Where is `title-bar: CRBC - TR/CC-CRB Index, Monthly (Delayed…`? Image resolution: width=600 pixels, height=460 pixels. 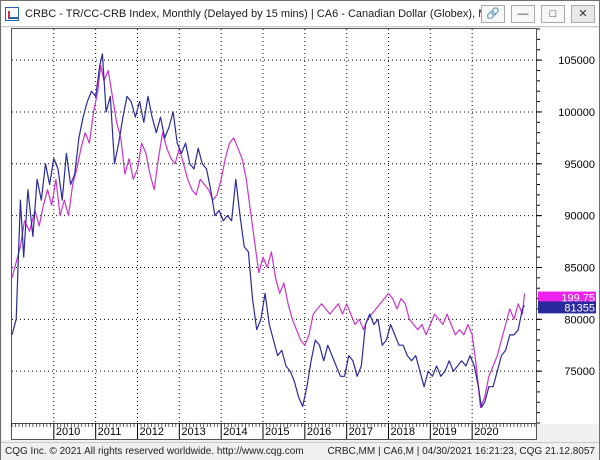
title-bar: CRBC - TR/CC-CRB Index, Monthly (Delayed… is located at coordinates (300, 14).